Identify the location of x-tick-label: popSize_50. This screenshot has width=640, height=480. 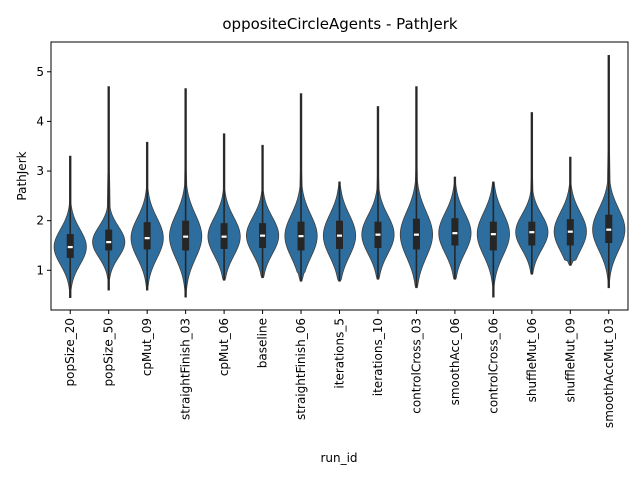
(109, 352).